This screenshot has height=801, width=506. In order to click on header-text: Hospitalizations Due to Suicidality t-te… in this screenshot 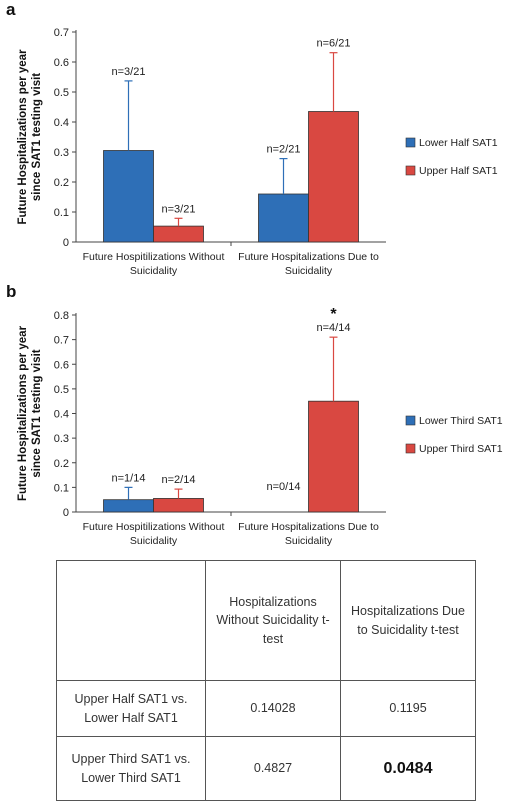, I will do `click(408, 620)`.